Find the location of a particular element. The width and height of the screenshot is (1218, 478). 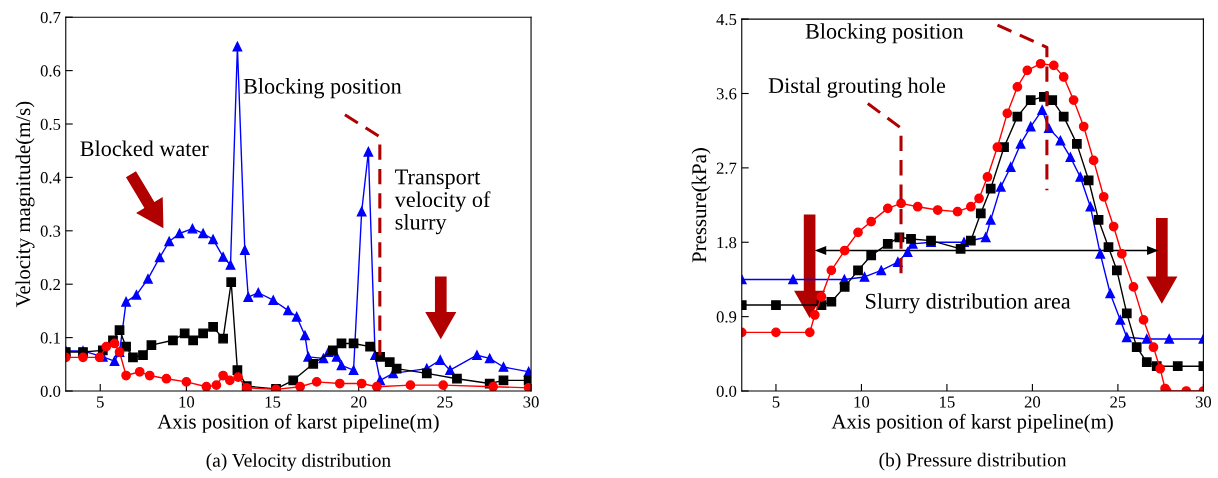

y-tick-label: 1.8 is located at coordinates (727, 242).